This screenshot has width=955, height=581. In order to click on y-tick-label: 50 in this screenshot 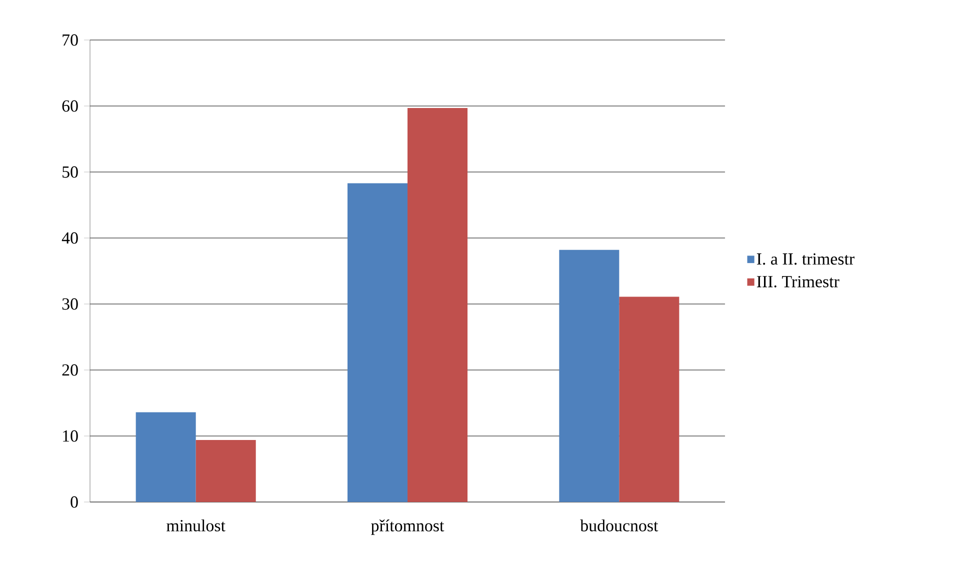, I will do `click(70, 172)`.